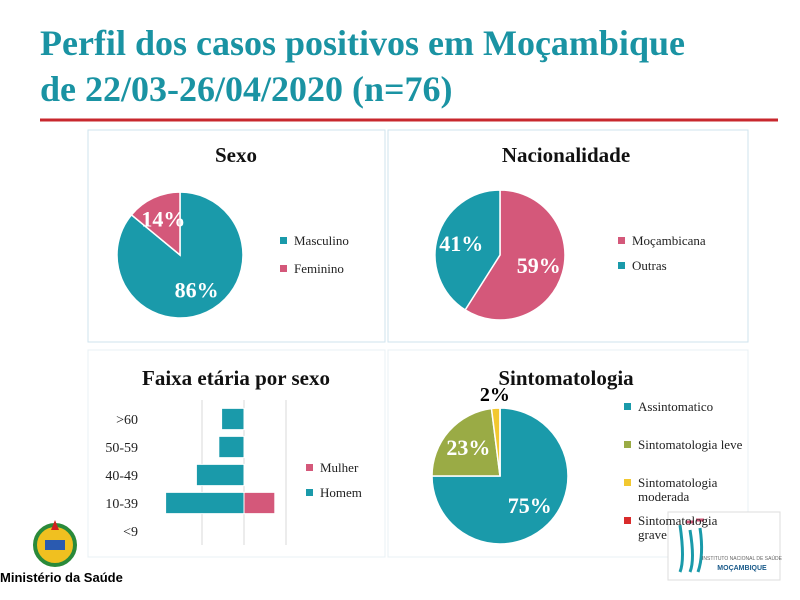 The width and height of the screenshot is (800, 600). What do you see at coordinates (121, 504) in the screenshot?
I see `y-tick-label: 10-39` at bounding box center [121, 504].